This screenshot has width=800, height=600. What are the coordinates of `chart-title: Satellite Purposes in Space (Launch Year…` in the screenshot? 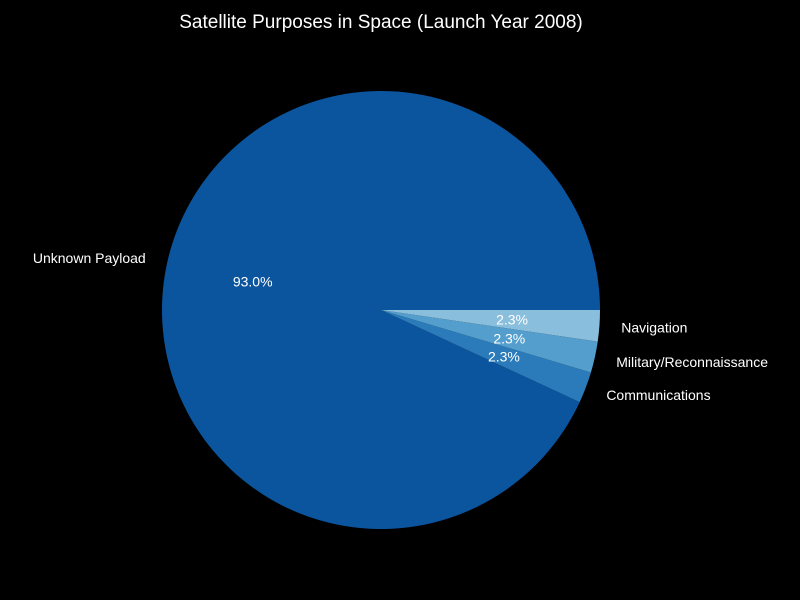 It's located at (381, 22).